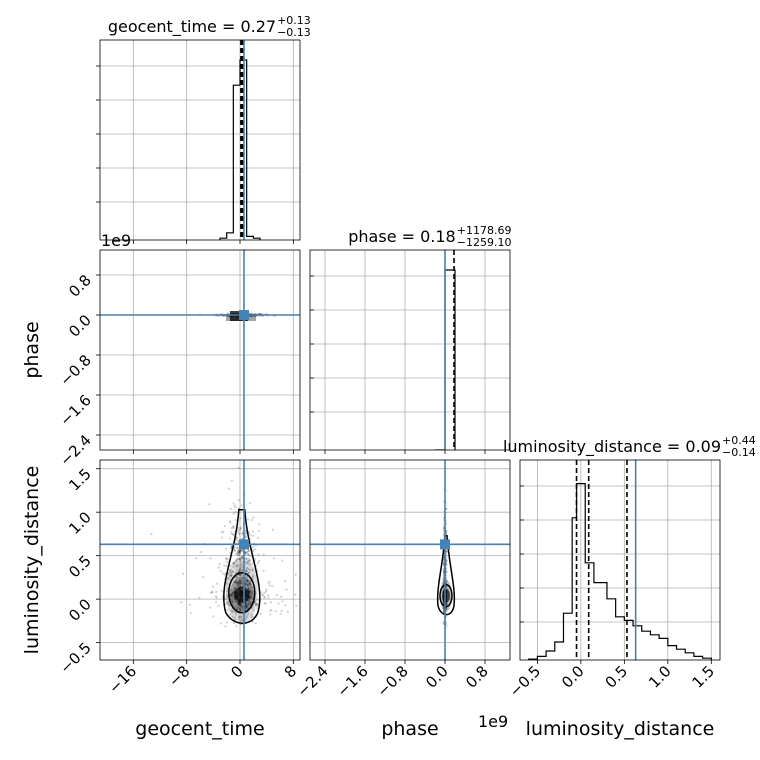 This screenshot has width=760, height=760. I want to click on y-axis-label-phase: phase, so click(32, 349).